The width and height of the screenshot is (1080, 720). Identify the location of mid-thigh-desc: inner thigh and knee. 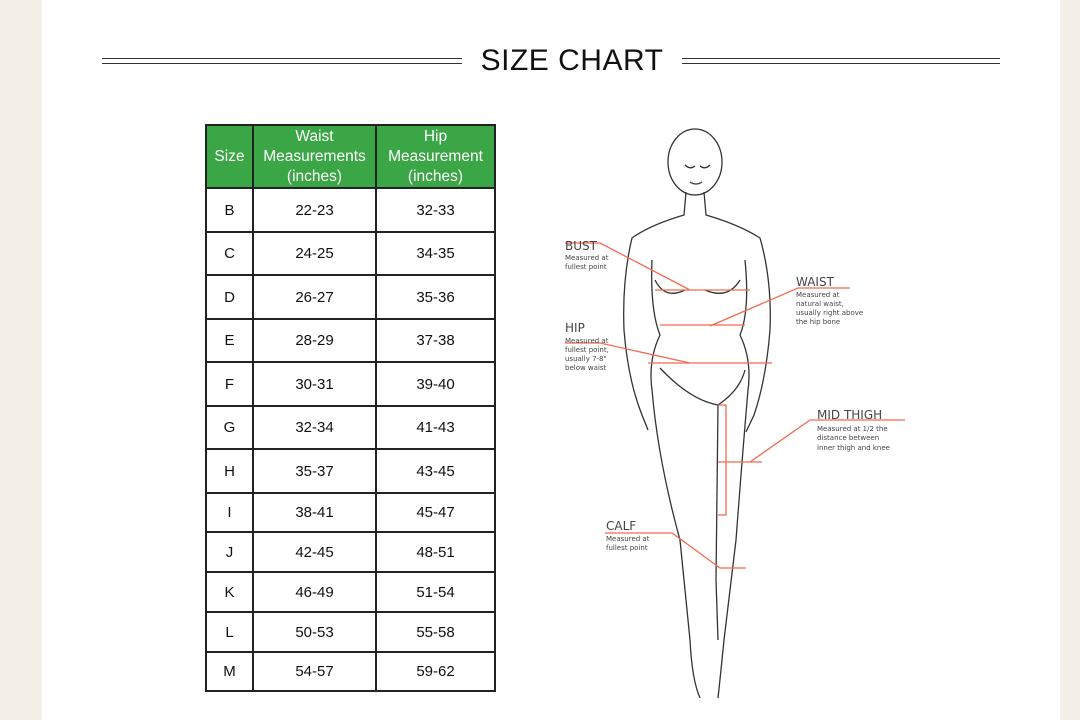
(853, 448).